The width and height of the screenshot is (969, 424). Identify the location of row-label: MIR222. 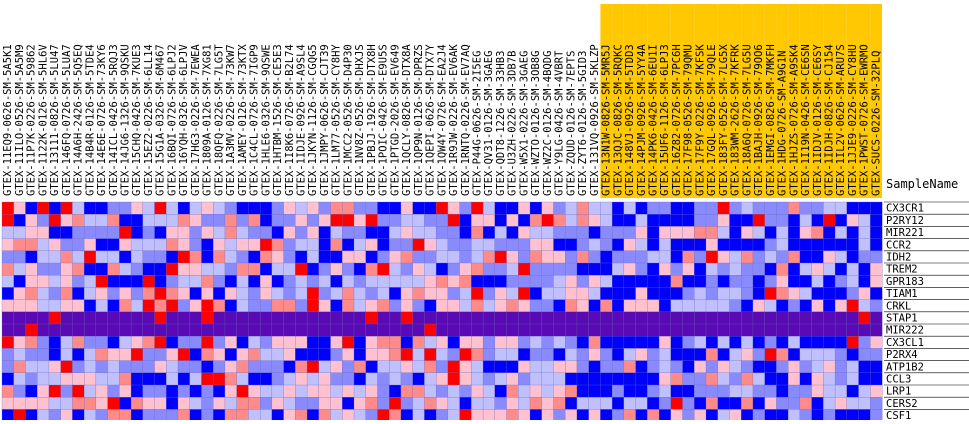
(905, 331).